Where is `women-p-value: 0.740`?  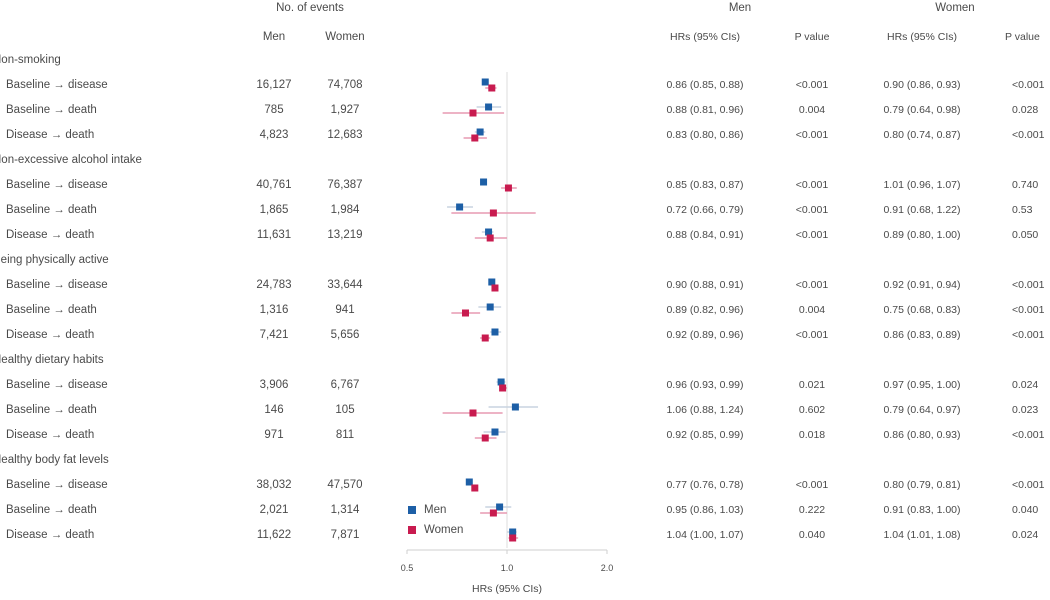
women-p-value: 0.740 is located at coordinates (1025, 185).